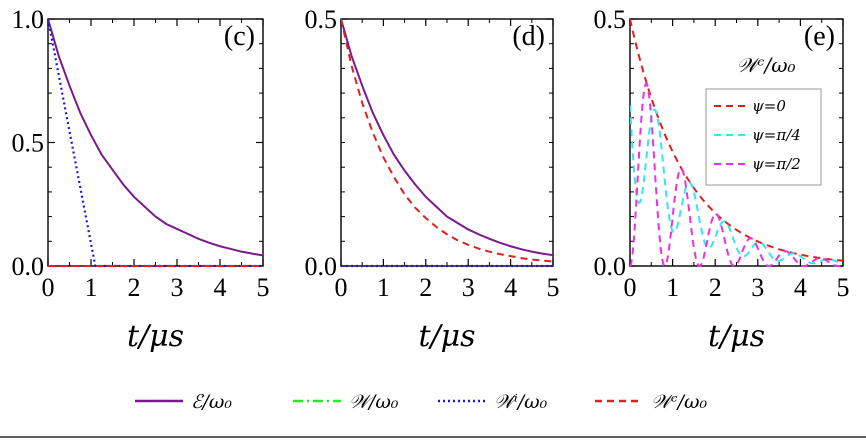  Describe the element at coordinates (819, 36) in the screenshot. I see `panel-label: (e)` at that location.